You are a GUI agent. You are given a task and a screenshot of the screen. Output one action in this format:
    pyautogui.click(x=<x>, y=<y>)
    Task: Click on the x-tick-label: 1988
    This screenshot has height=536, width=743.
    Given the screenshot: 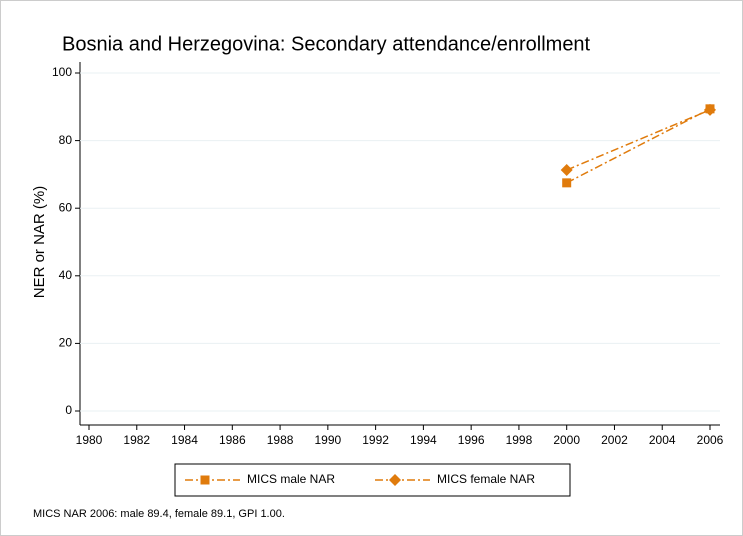 What is the action you would take?
    pyautogui.click(x=280, y=440)
    